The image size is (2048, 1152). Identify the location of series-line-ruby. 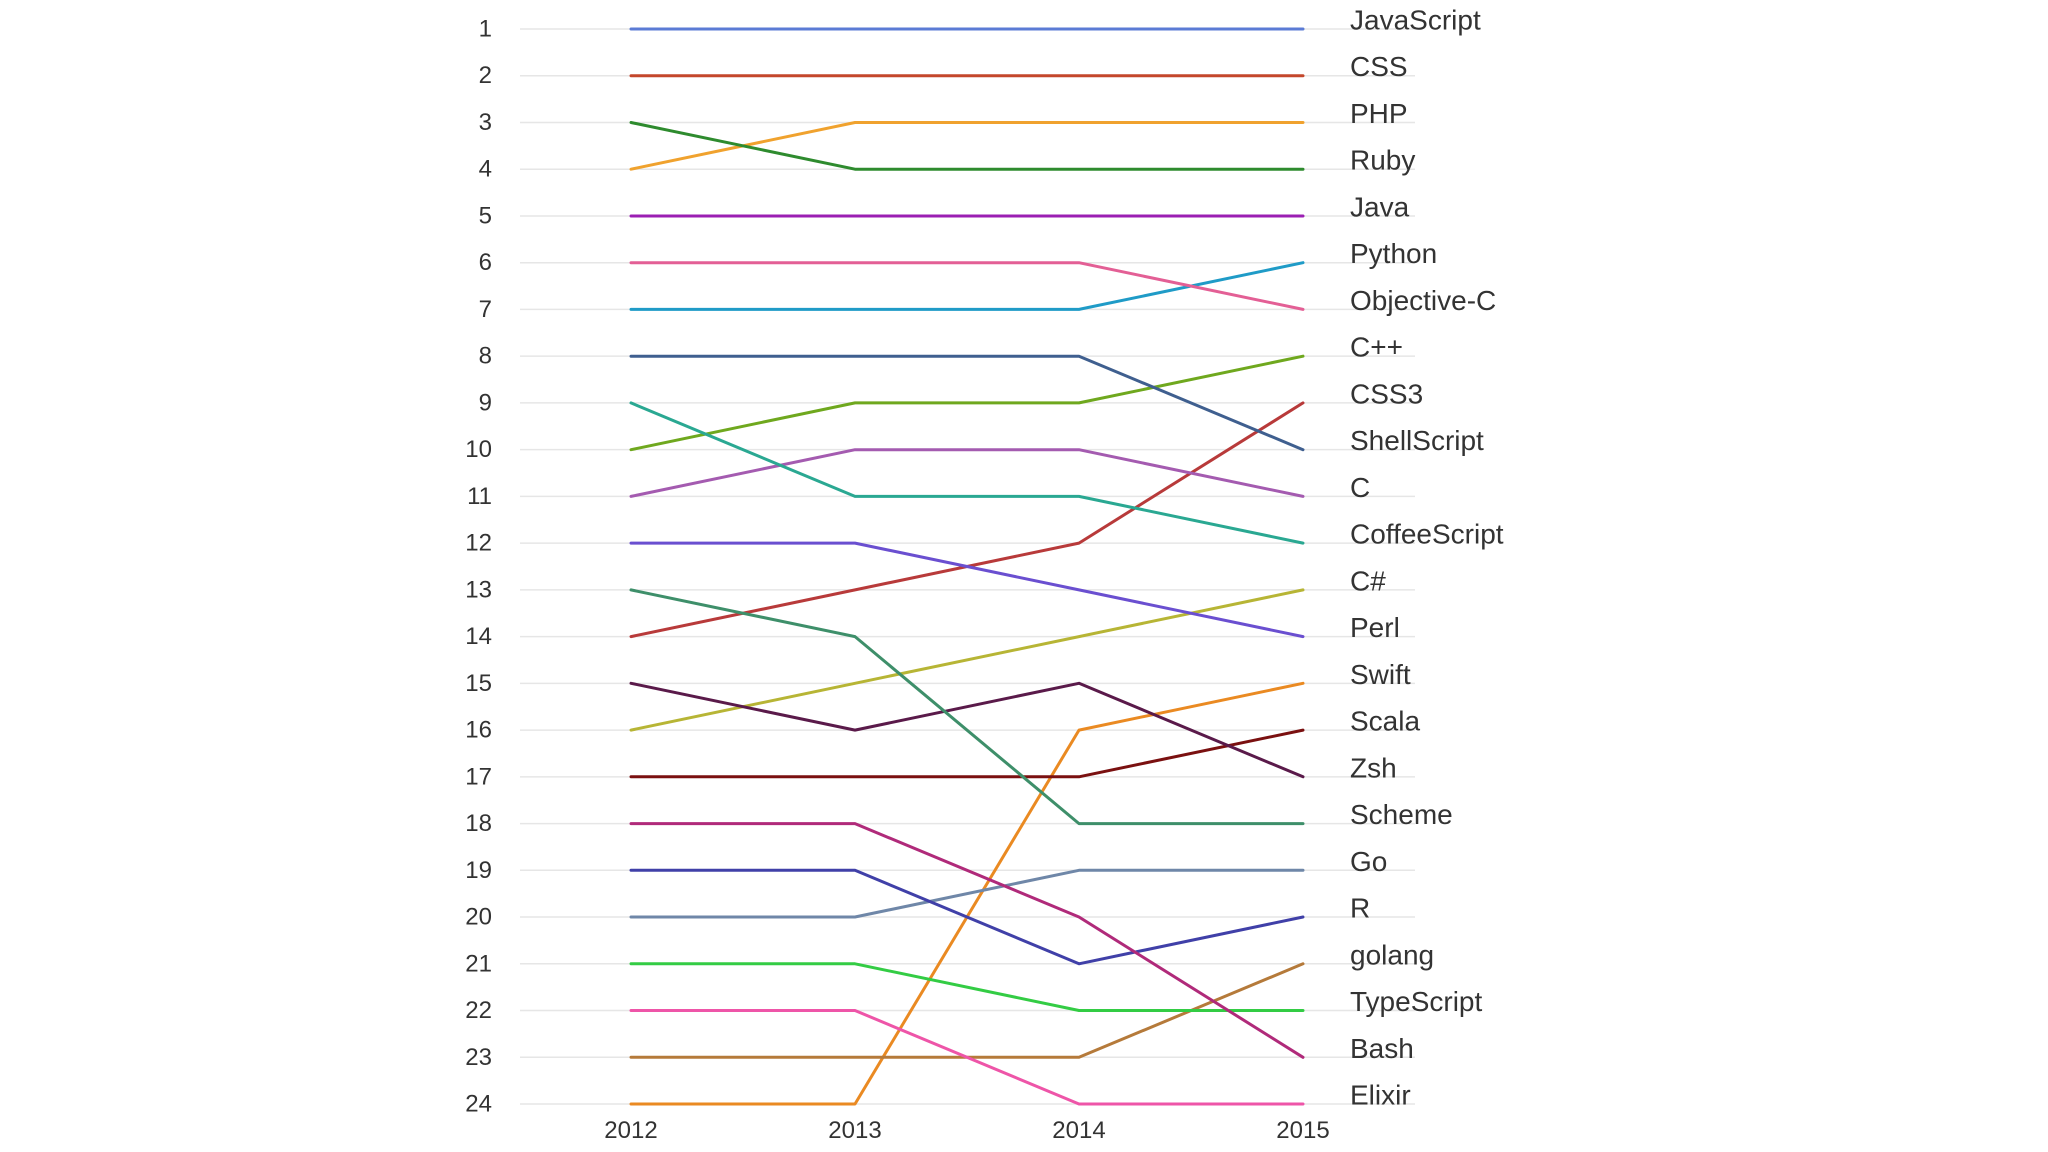
(967, 146).